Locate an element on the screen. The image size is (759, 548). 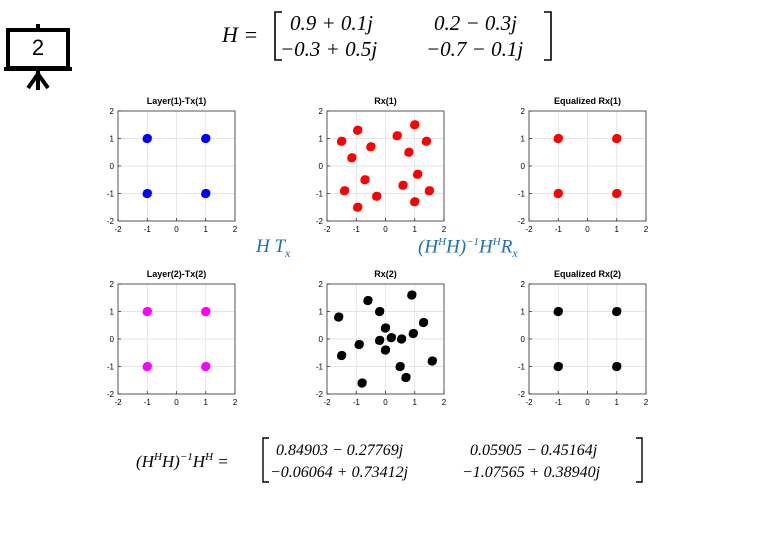
chart-title: Equalized Rx(1) is located at coordinates (587, 101).